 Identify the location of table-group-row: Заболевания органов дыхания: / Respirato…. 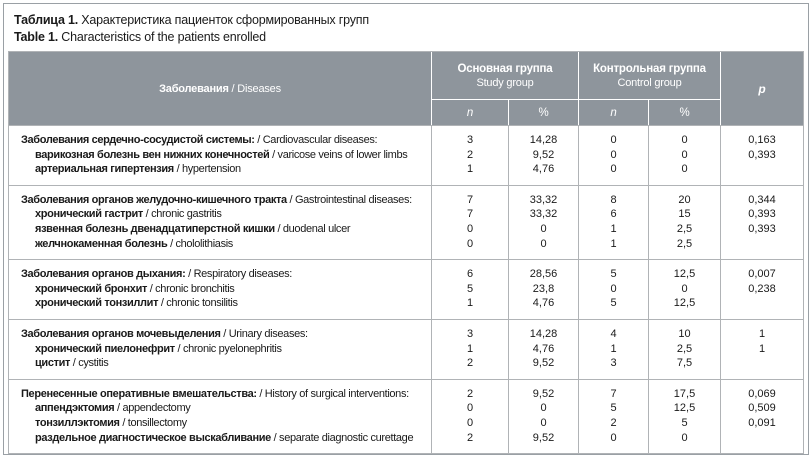
(406, 289).